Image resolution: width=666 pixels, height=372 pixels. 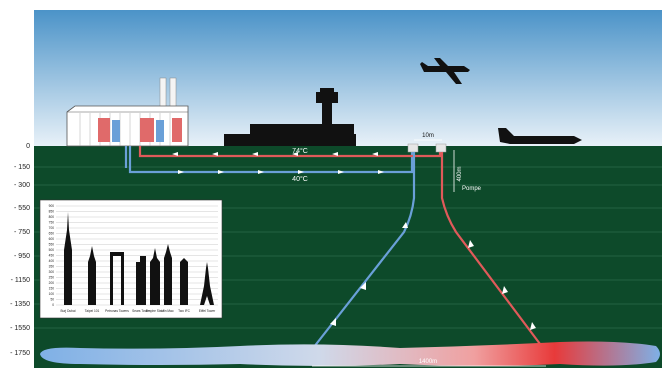 What do you see at coordinates (184, 281) in the screenshot?
I see `building-two-ifc` at bounding box center [184, 281].